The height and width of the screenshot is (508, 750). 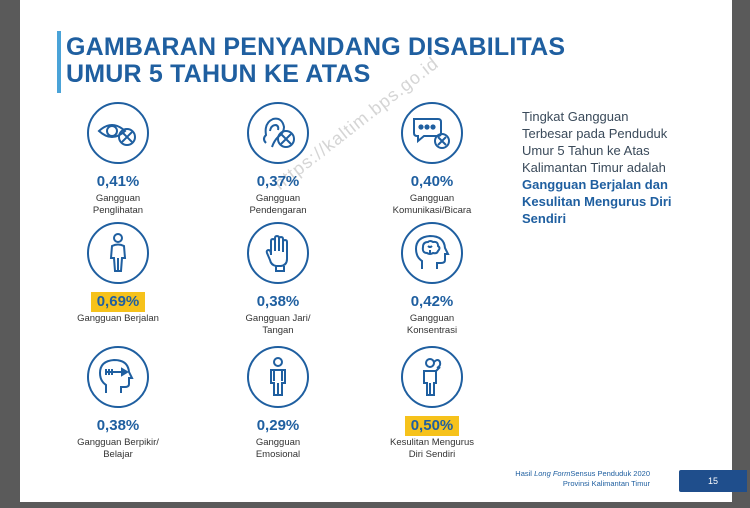 What do you see at coordinates (118, 133) in the screenshot?
I see `eye-icon` at bounding box center [118, 133].